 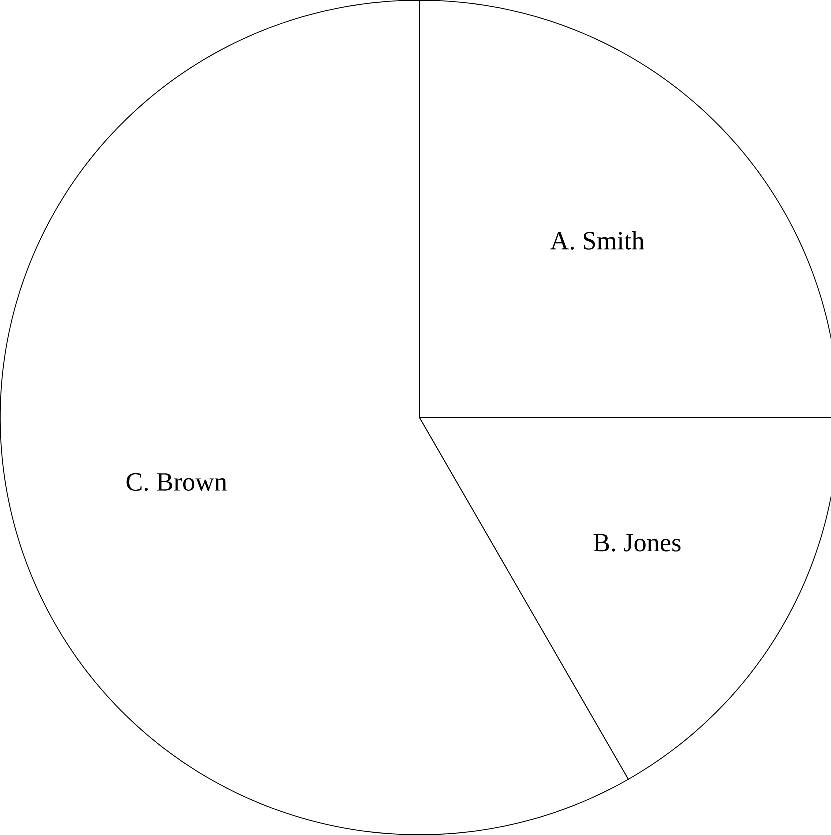 What do you see at coordinates (177, 482) in the screenshot?
I see `slice-label: C. Brown` at bounding box center [177, 482].